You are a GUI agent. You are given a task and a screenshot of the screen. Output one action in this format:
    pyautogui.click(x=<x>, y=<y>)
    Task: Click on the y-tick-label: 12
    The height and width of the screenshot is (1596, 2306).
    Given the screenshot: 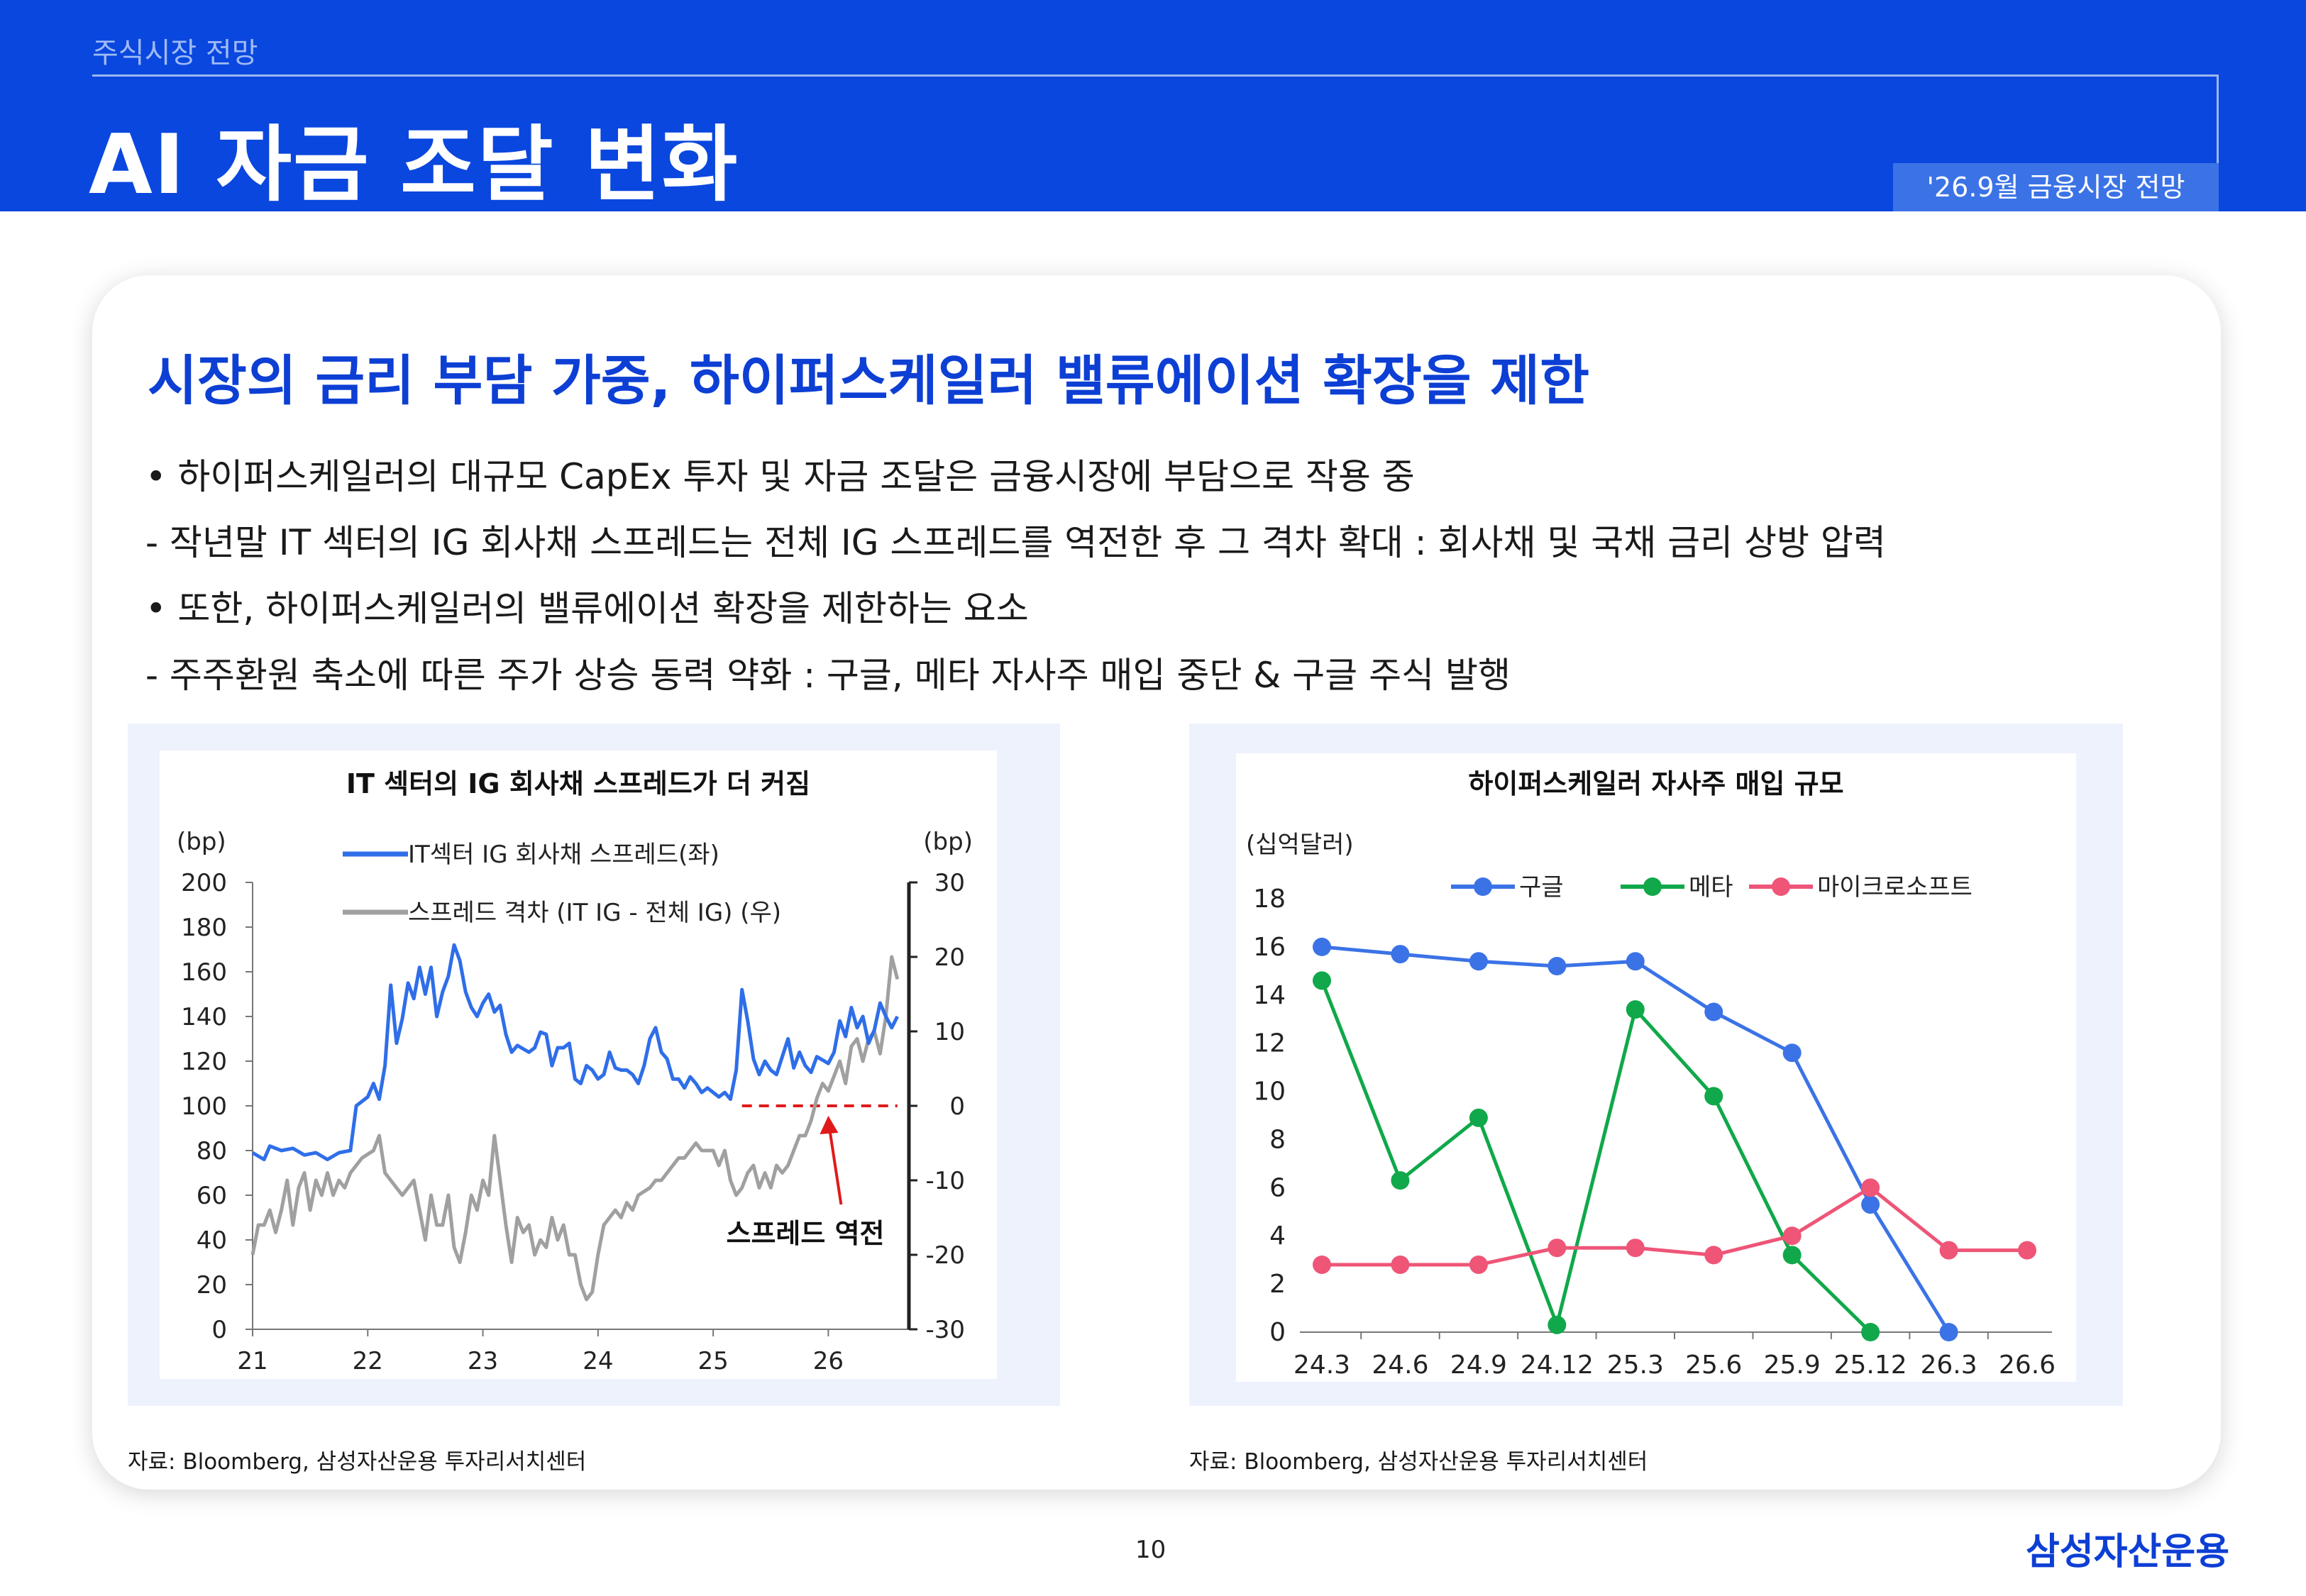 What is the action you would take?
    pyautogui.click(x=1269, y=1043)
    